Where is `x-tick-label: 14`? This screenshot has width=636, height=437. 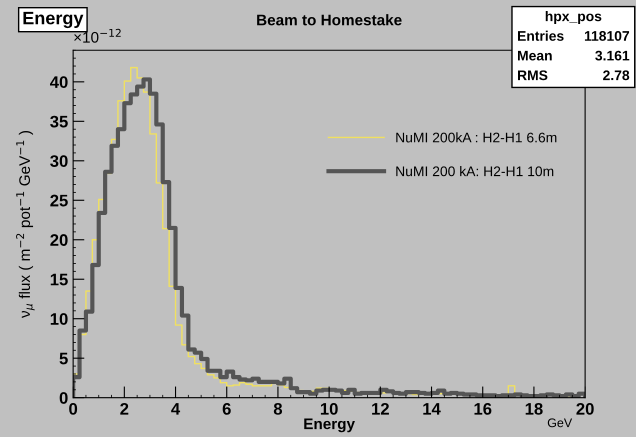
x-tick-label: 14 is located at coordinates (432, 409).